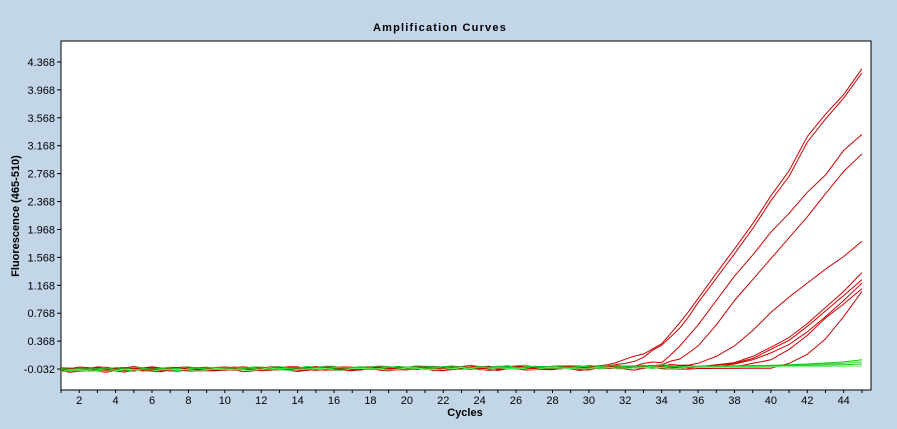  I want to click on x-tick-label: 26, so click(516, 401).